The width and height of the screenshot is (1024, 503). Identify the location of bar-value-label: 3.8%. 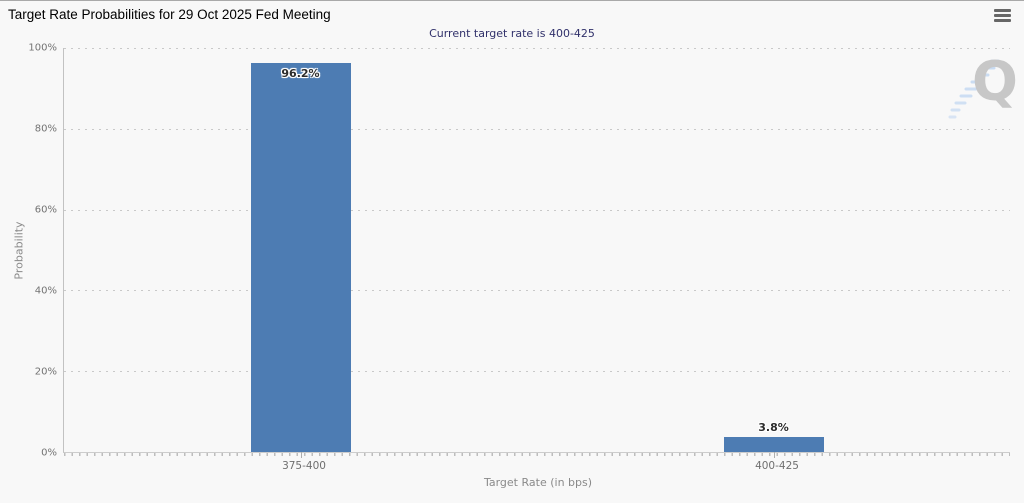
(773, 427).